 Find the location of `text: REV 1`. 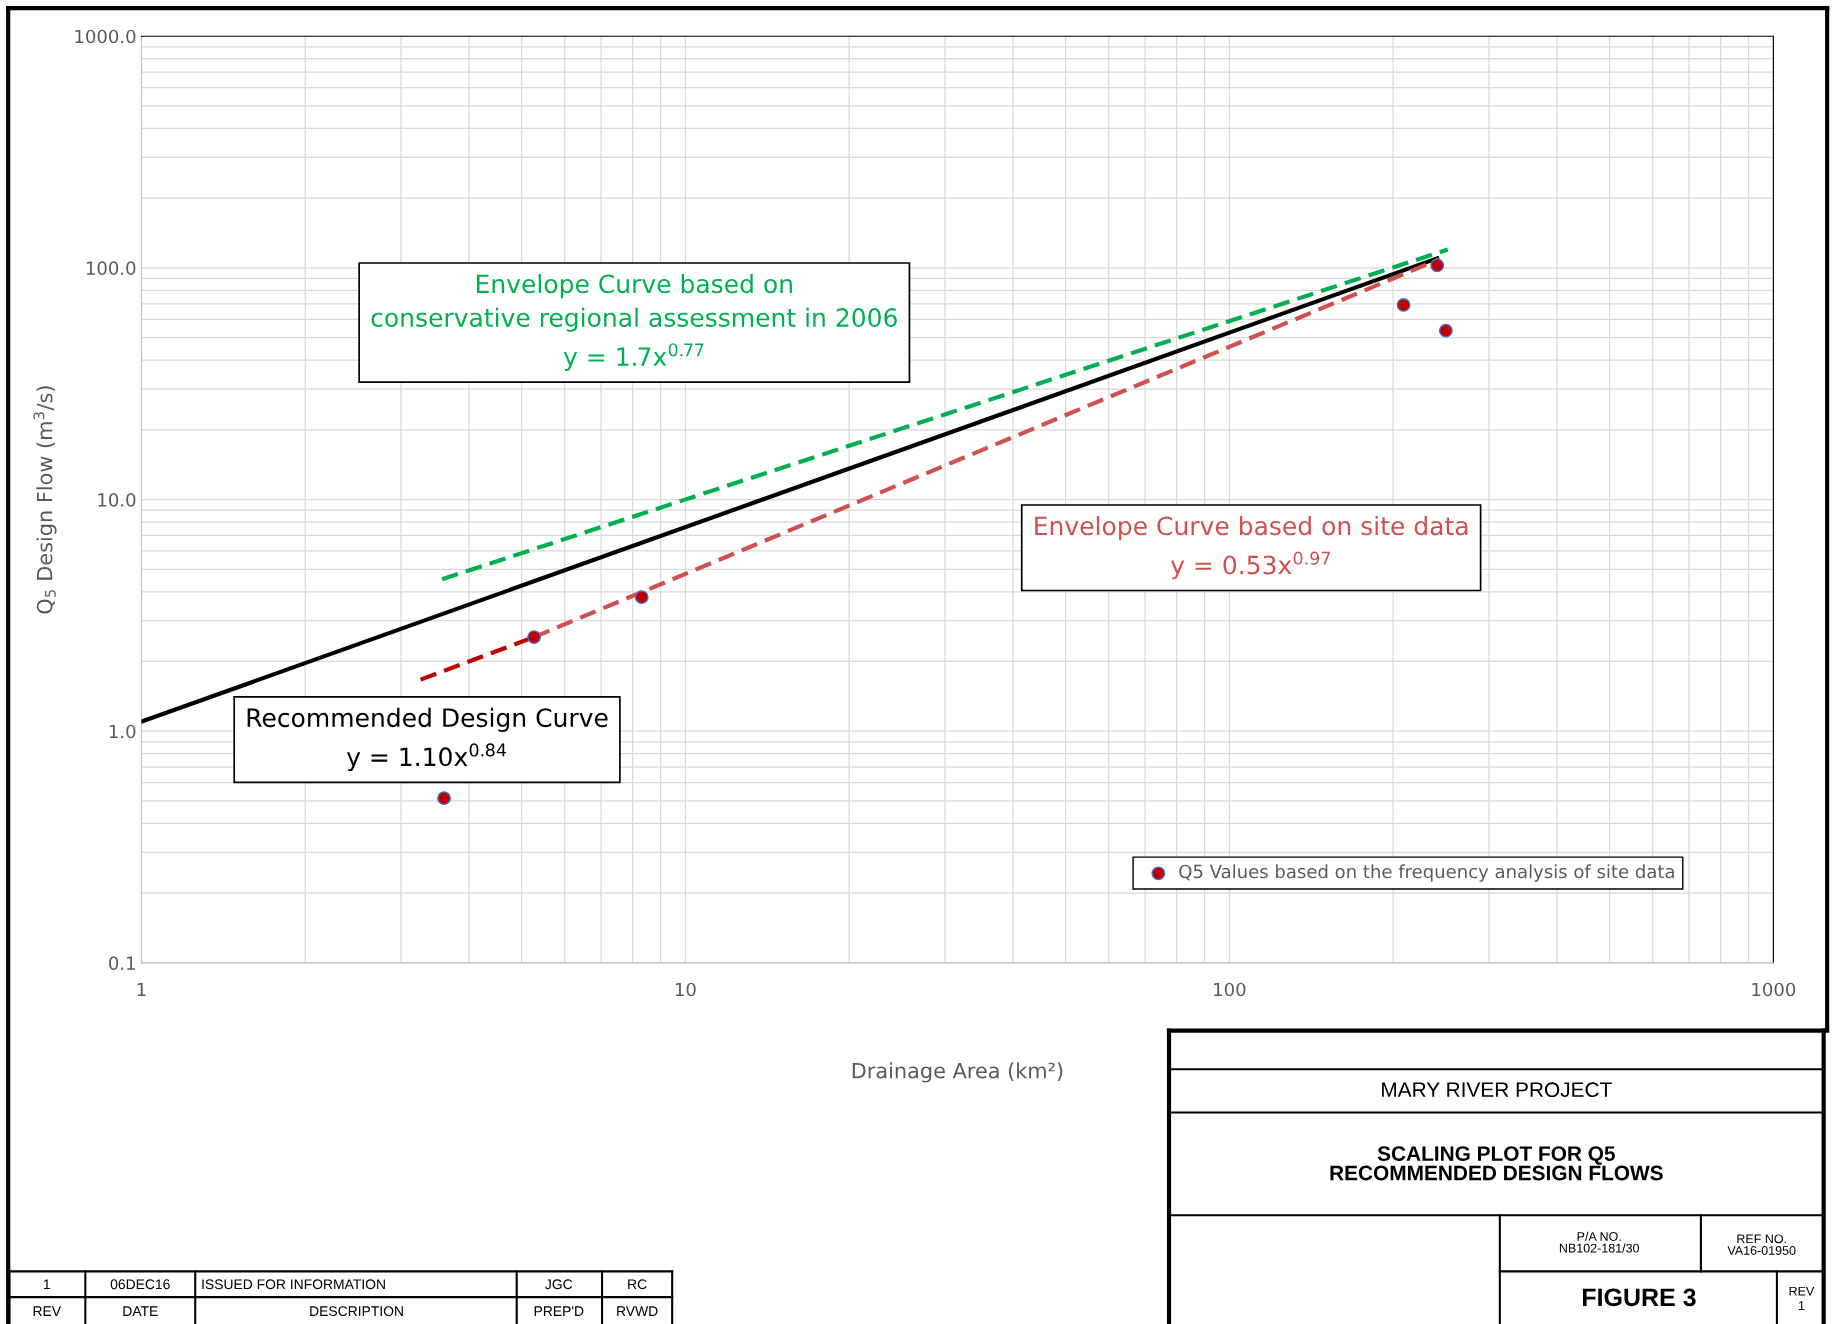

text: REV 1 is located at coordinates (1802, 1298).